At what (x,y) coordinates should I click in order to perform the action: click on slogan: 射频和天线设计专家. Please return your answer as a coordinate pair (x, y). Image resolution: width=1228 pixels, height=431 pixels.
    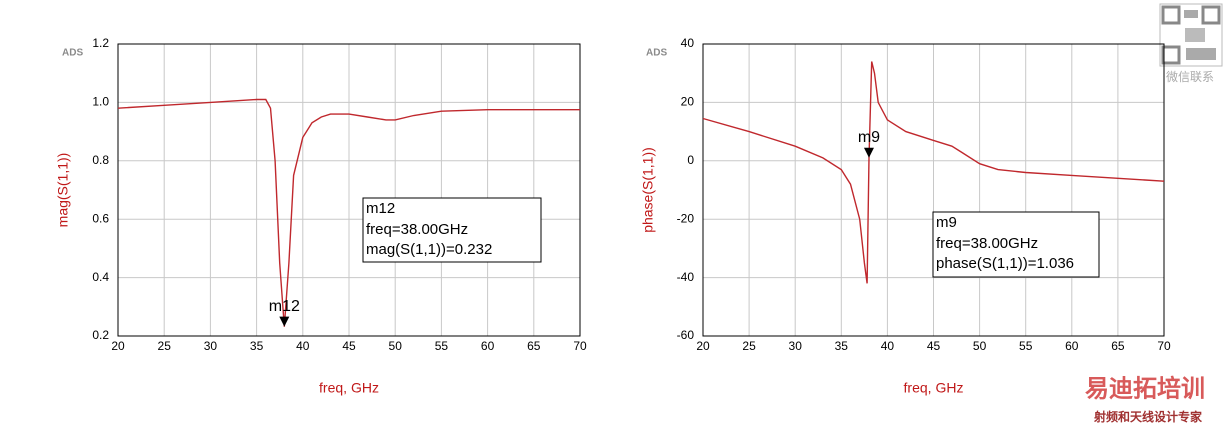
    Looking at the image, I should click on (1148, 416).